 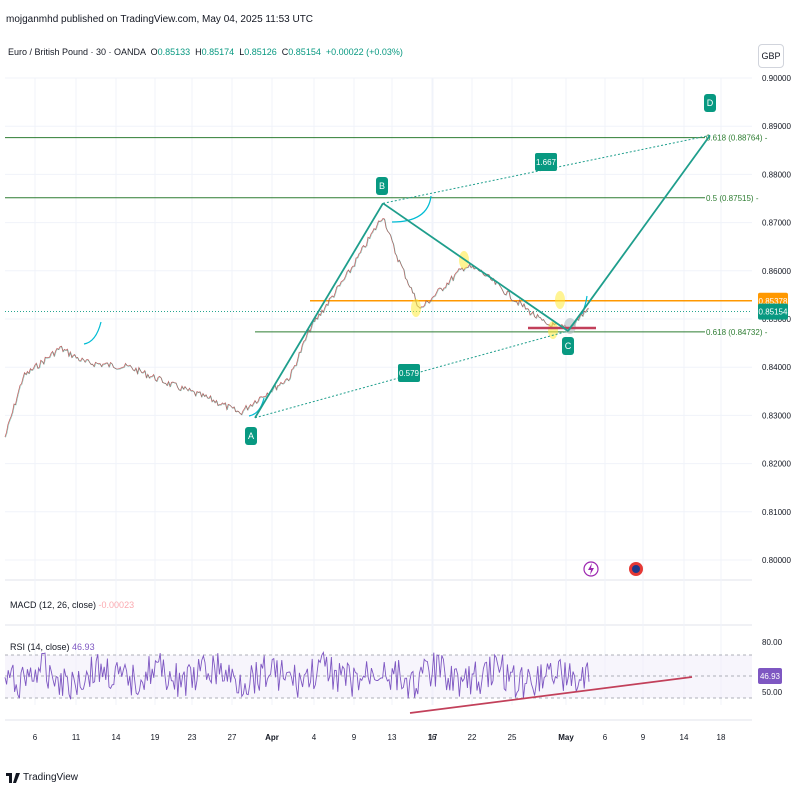 I want to click on y-tick-label: 0.83000, so click(x=776, y=415).